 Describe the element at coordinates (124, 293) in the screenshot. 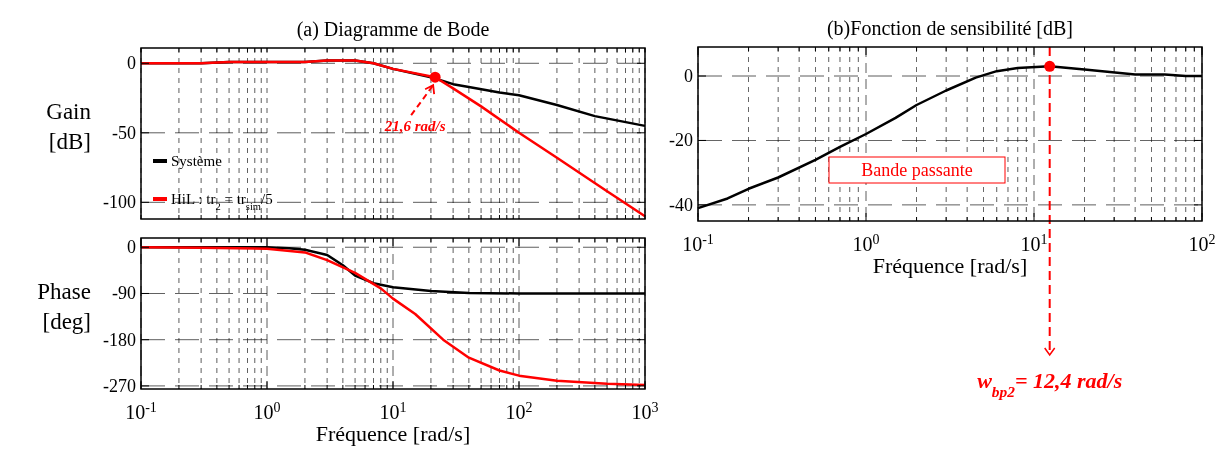

I see `y-tick-label: -90` at that location.